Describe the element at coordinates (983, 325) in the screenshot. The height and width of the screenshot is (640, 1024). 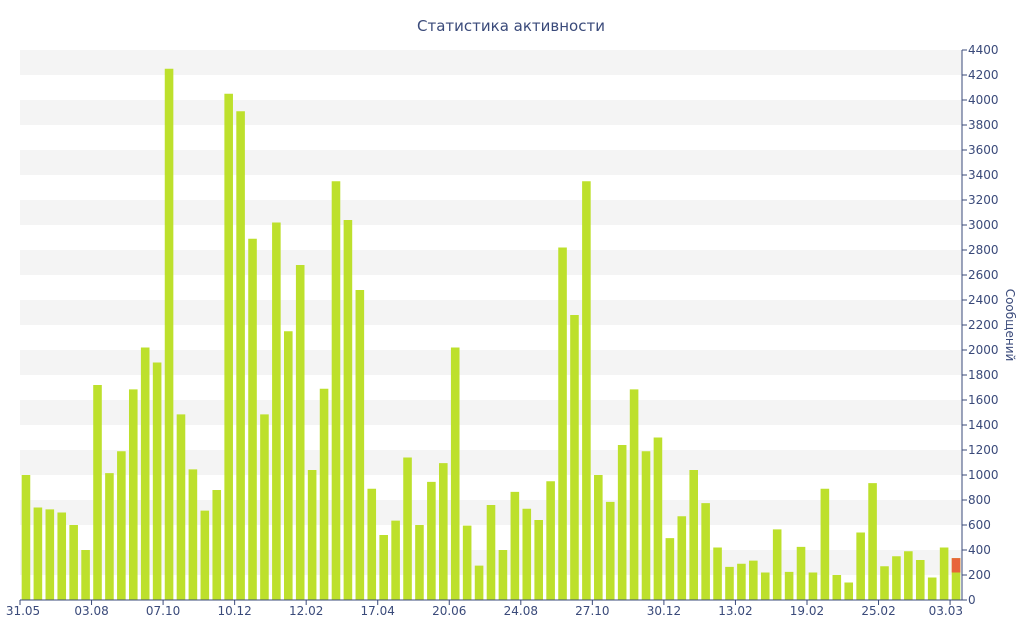
I see `y-tick-label: 2200` at that location.